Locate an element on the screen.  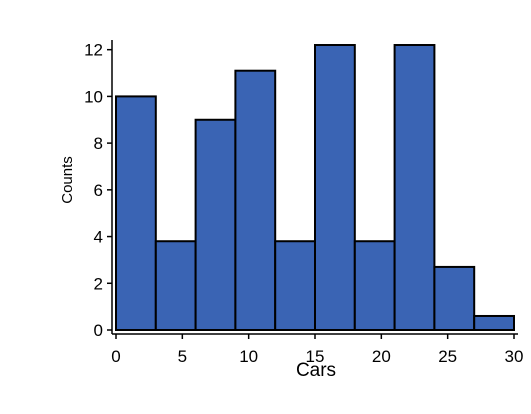
y-tick-label: 2 is located at coordinates (98, 283).